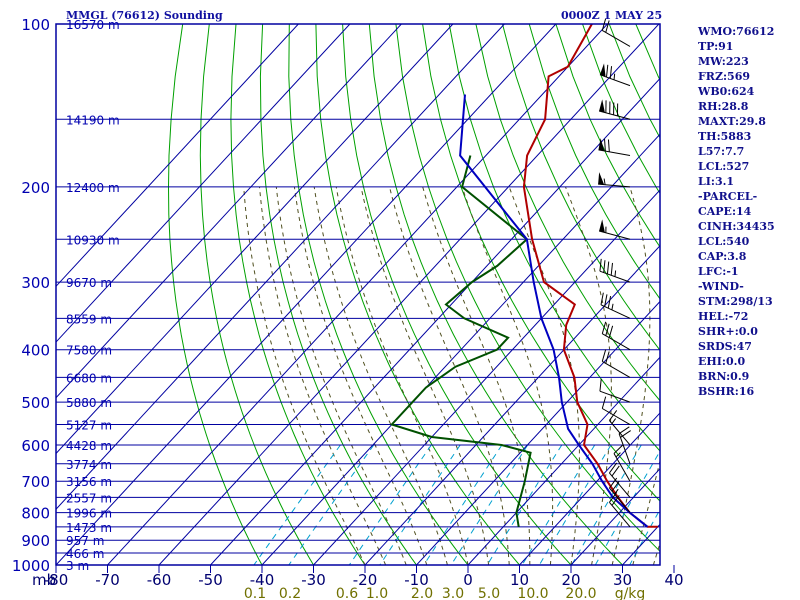  I want to click on pressure-label: 200, so click(35, 188).